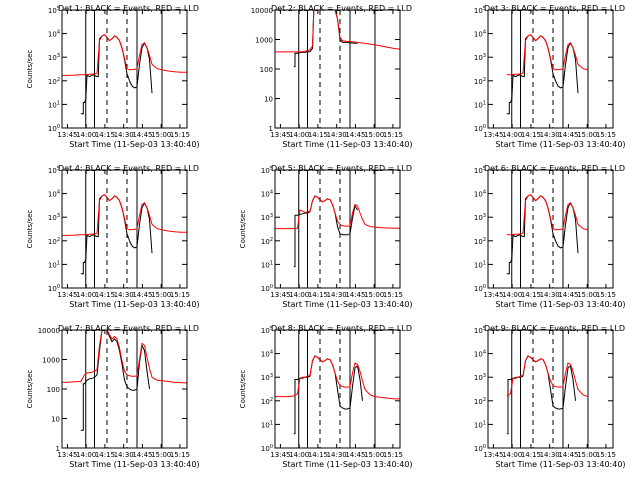 This screenshot has height=480, width=640. I want to click on panel-title: Det 9: BLACK = Events, RED = LLD, so click(554, 328).